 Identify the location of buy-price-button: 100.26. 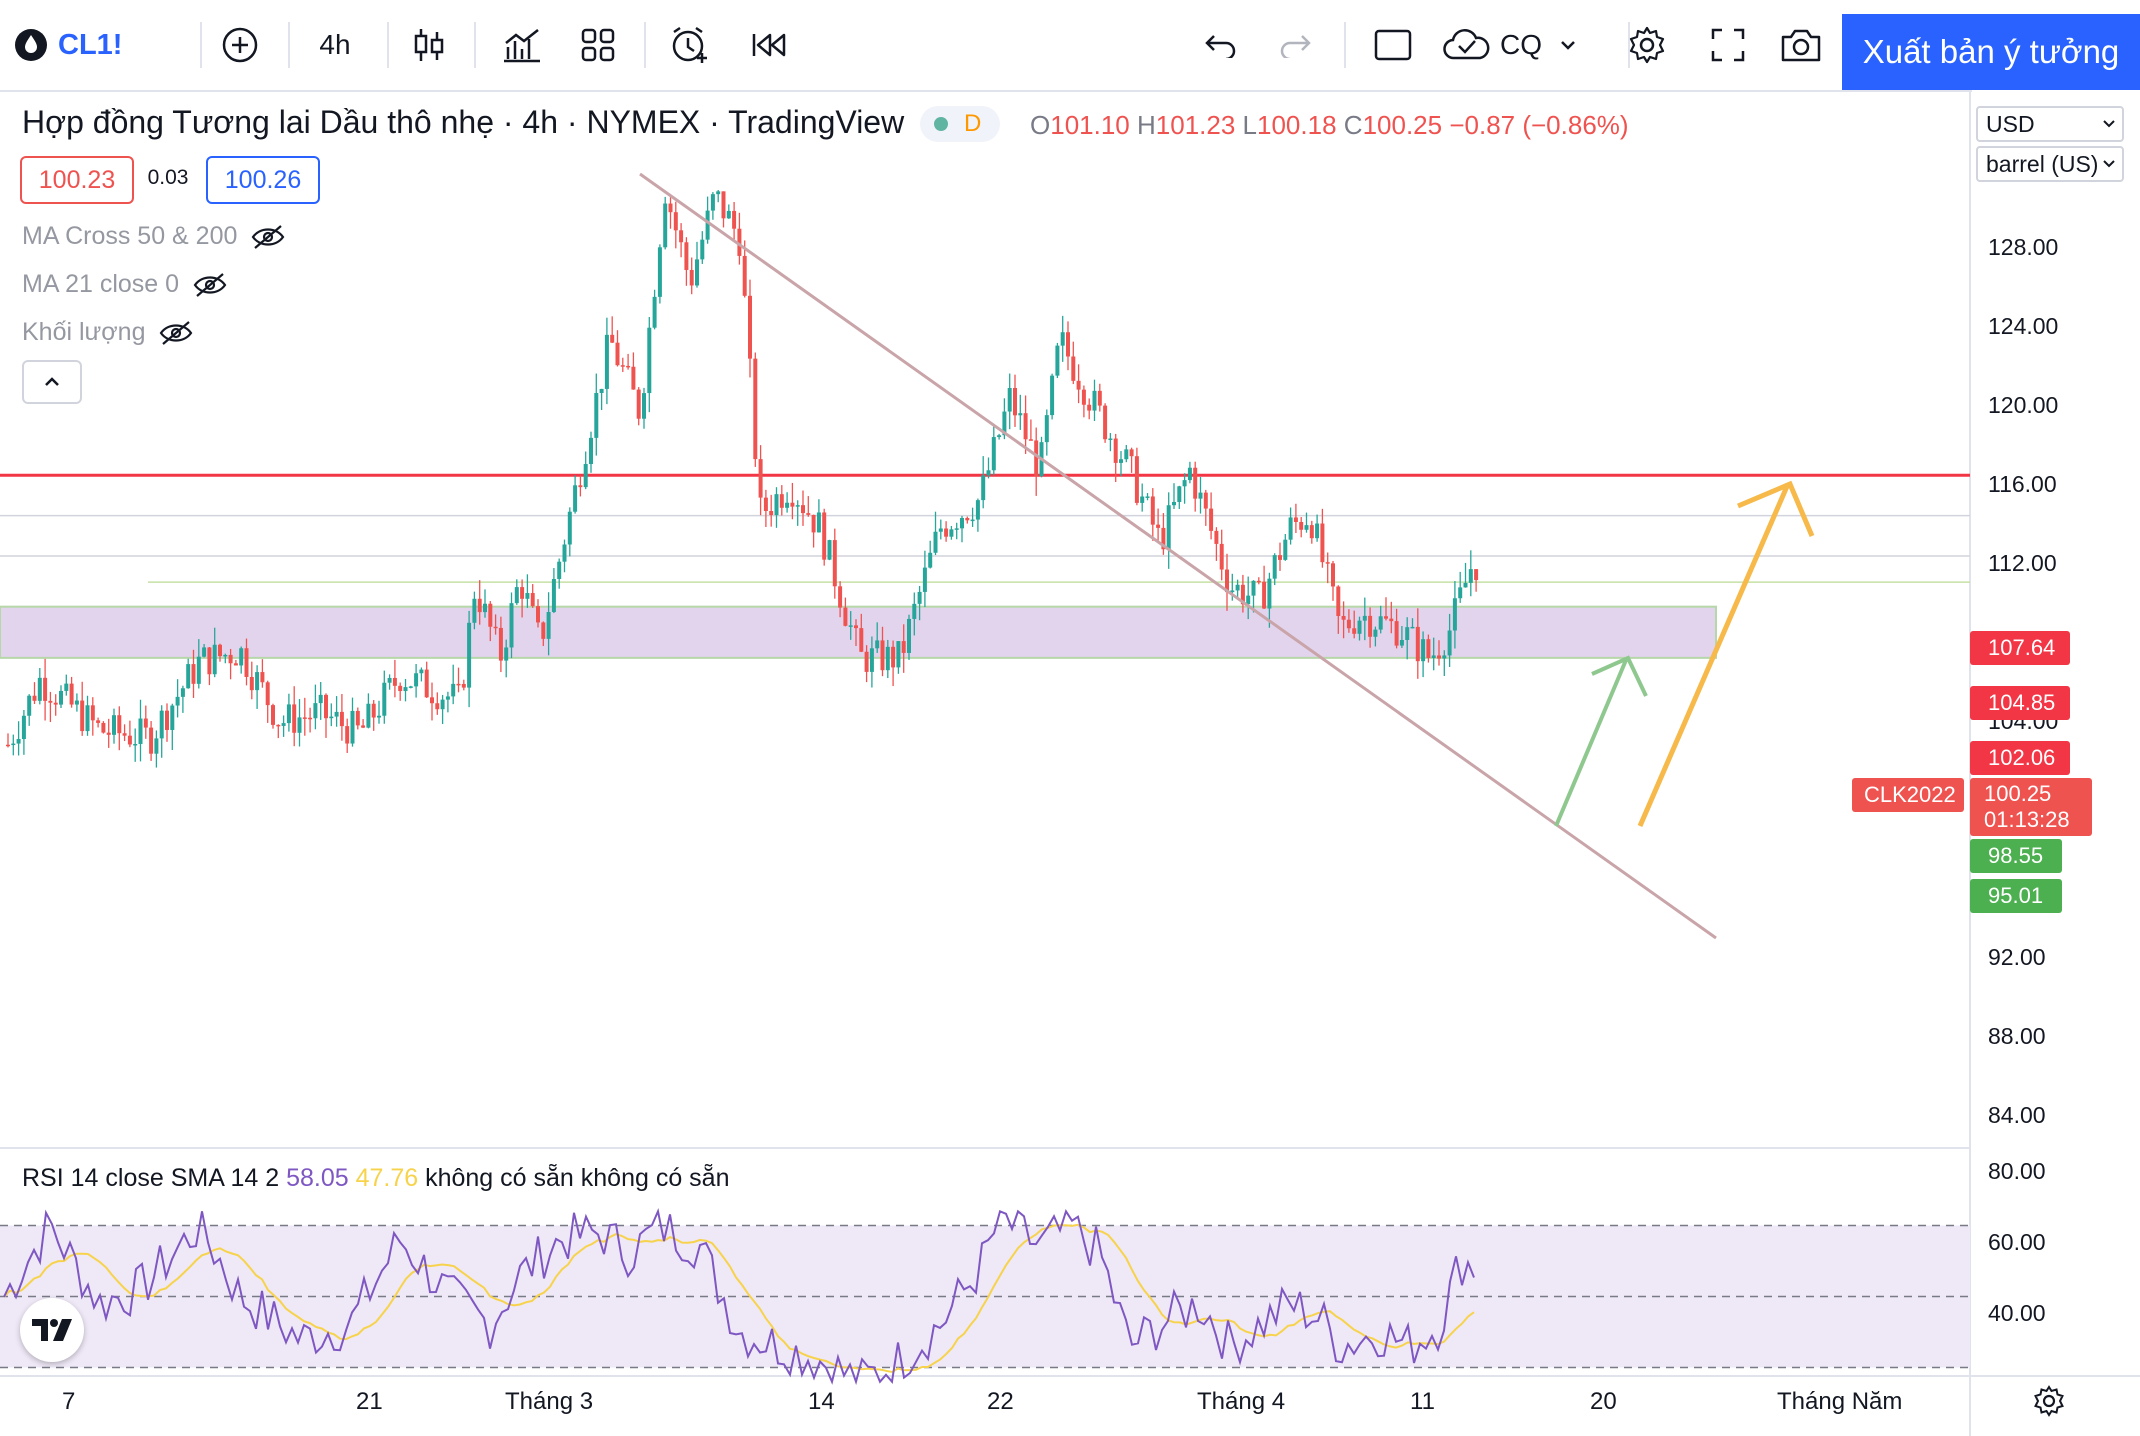
(263, 180).